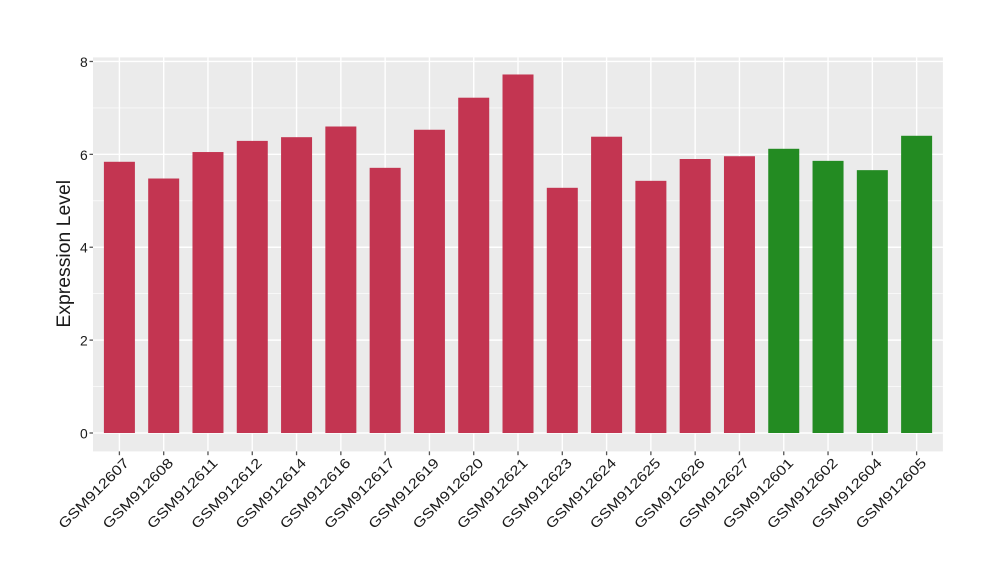  Describe the element at coordinates (84, 155) in the screenshot. I see `svg-text: 6` at that location.